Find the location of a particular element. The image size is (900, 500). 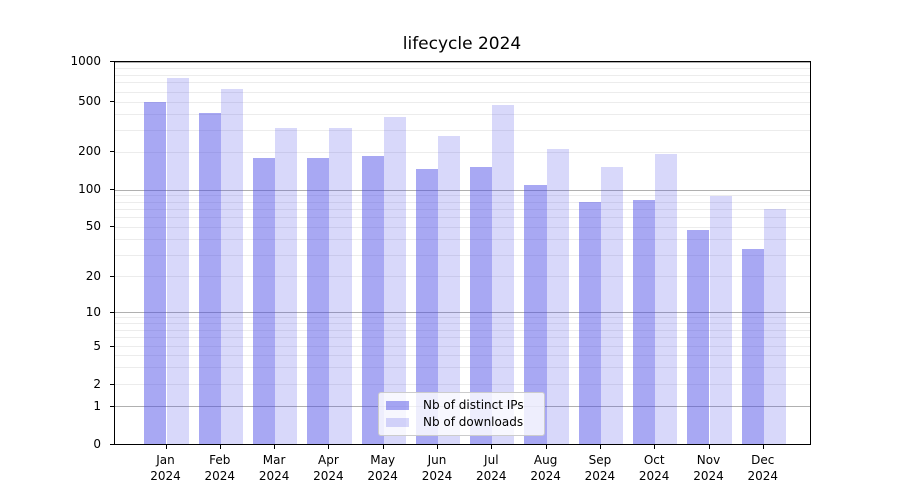

bar-downloads-feb is located at coordinates (231, 266).